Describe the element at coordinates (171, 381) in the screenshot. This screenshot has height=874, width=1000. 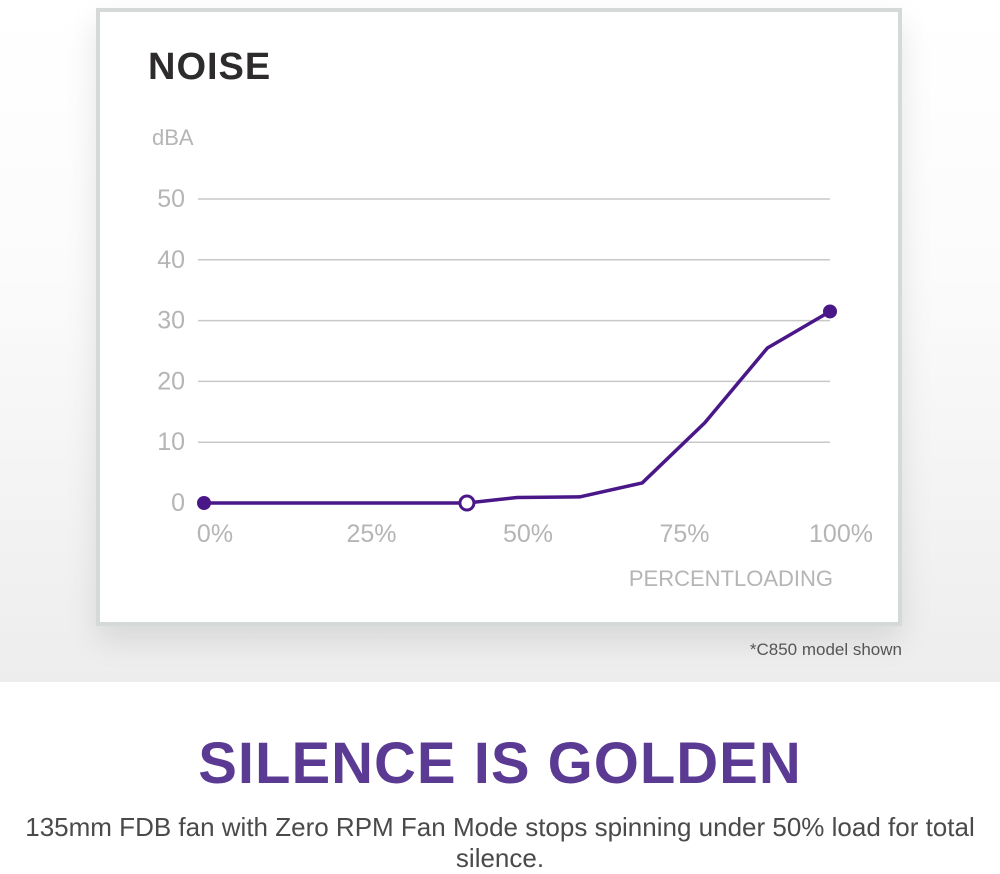
I see `y-tick-label: 20` at that location.